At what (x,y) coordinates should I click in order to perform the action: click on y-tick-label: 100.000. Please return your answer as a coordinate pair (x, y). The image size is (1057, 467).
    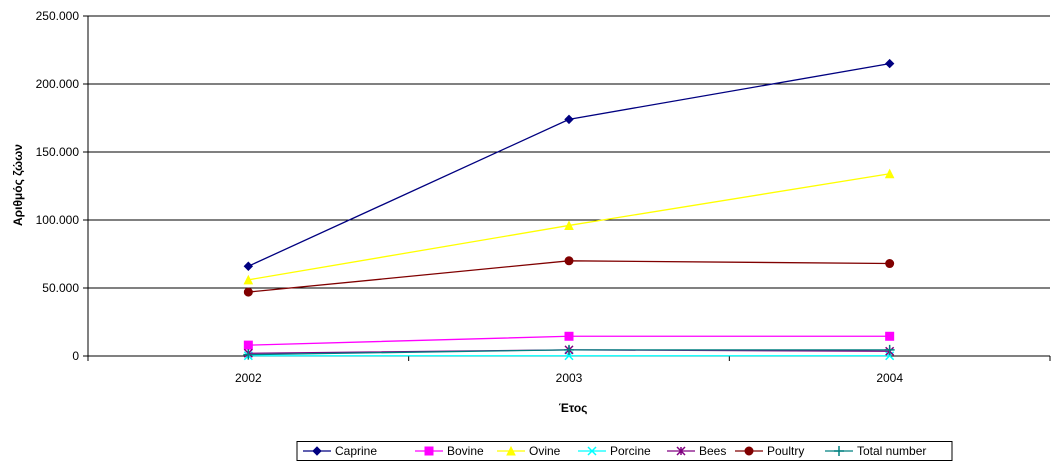
    Looking at the image, I should click on (58, 220).